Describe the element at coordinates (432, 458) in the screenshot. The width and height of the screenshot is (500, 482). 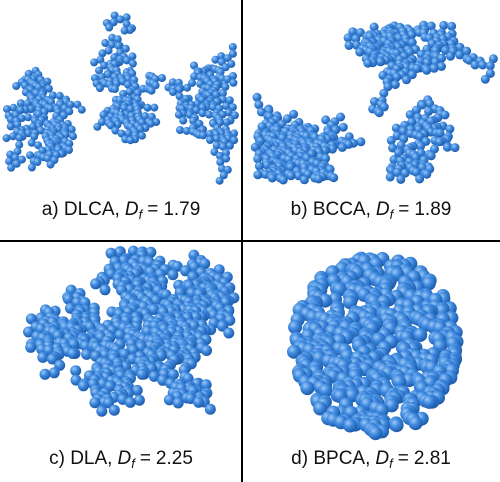
I see `caption-value: 2.81` at that location.